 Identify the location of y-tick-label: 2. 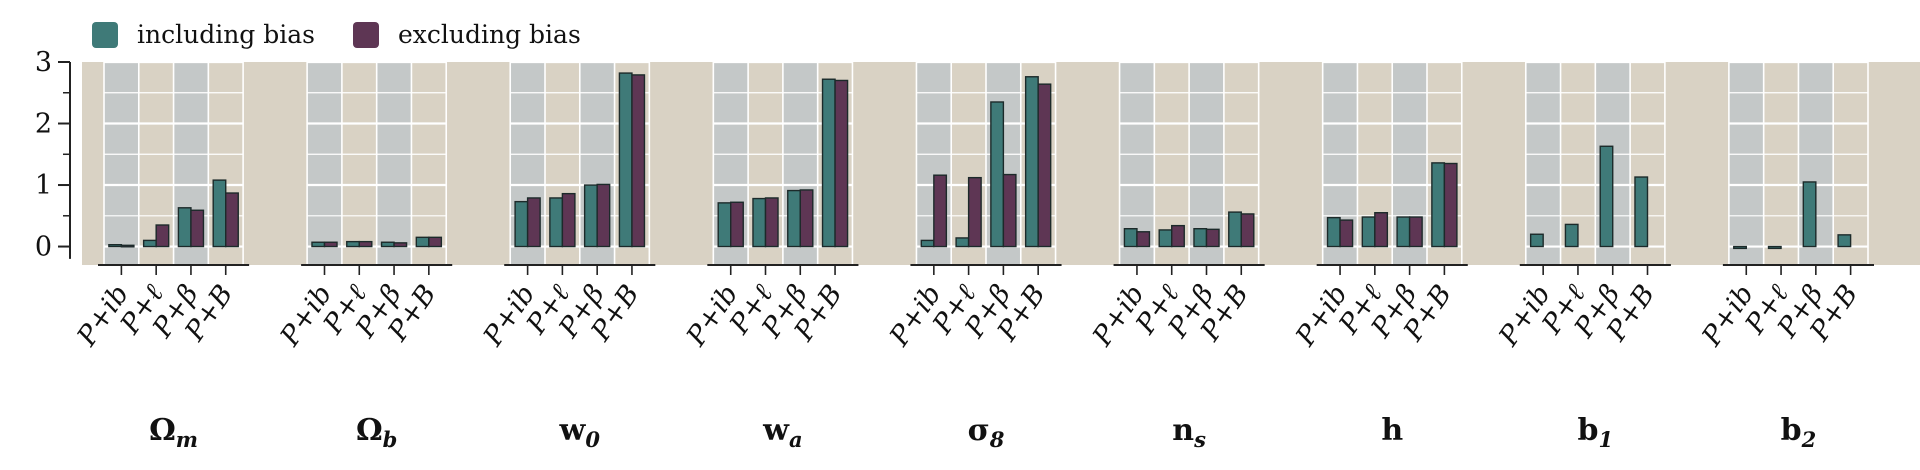
(43, 124).